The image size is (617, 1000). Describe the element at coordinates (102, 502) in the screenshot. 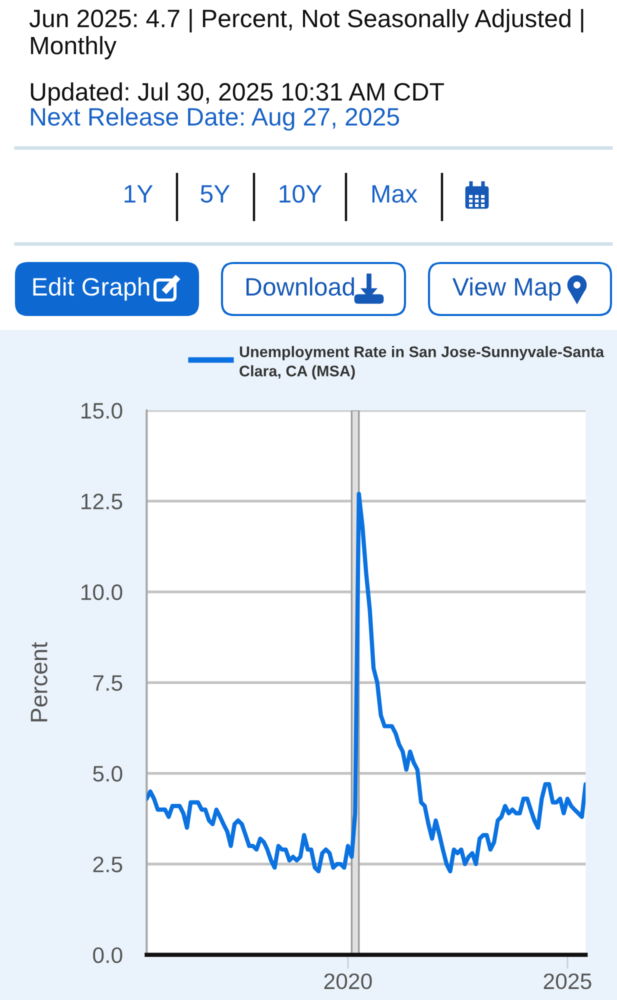

I see `y-tick-label: 12.5` at that location.